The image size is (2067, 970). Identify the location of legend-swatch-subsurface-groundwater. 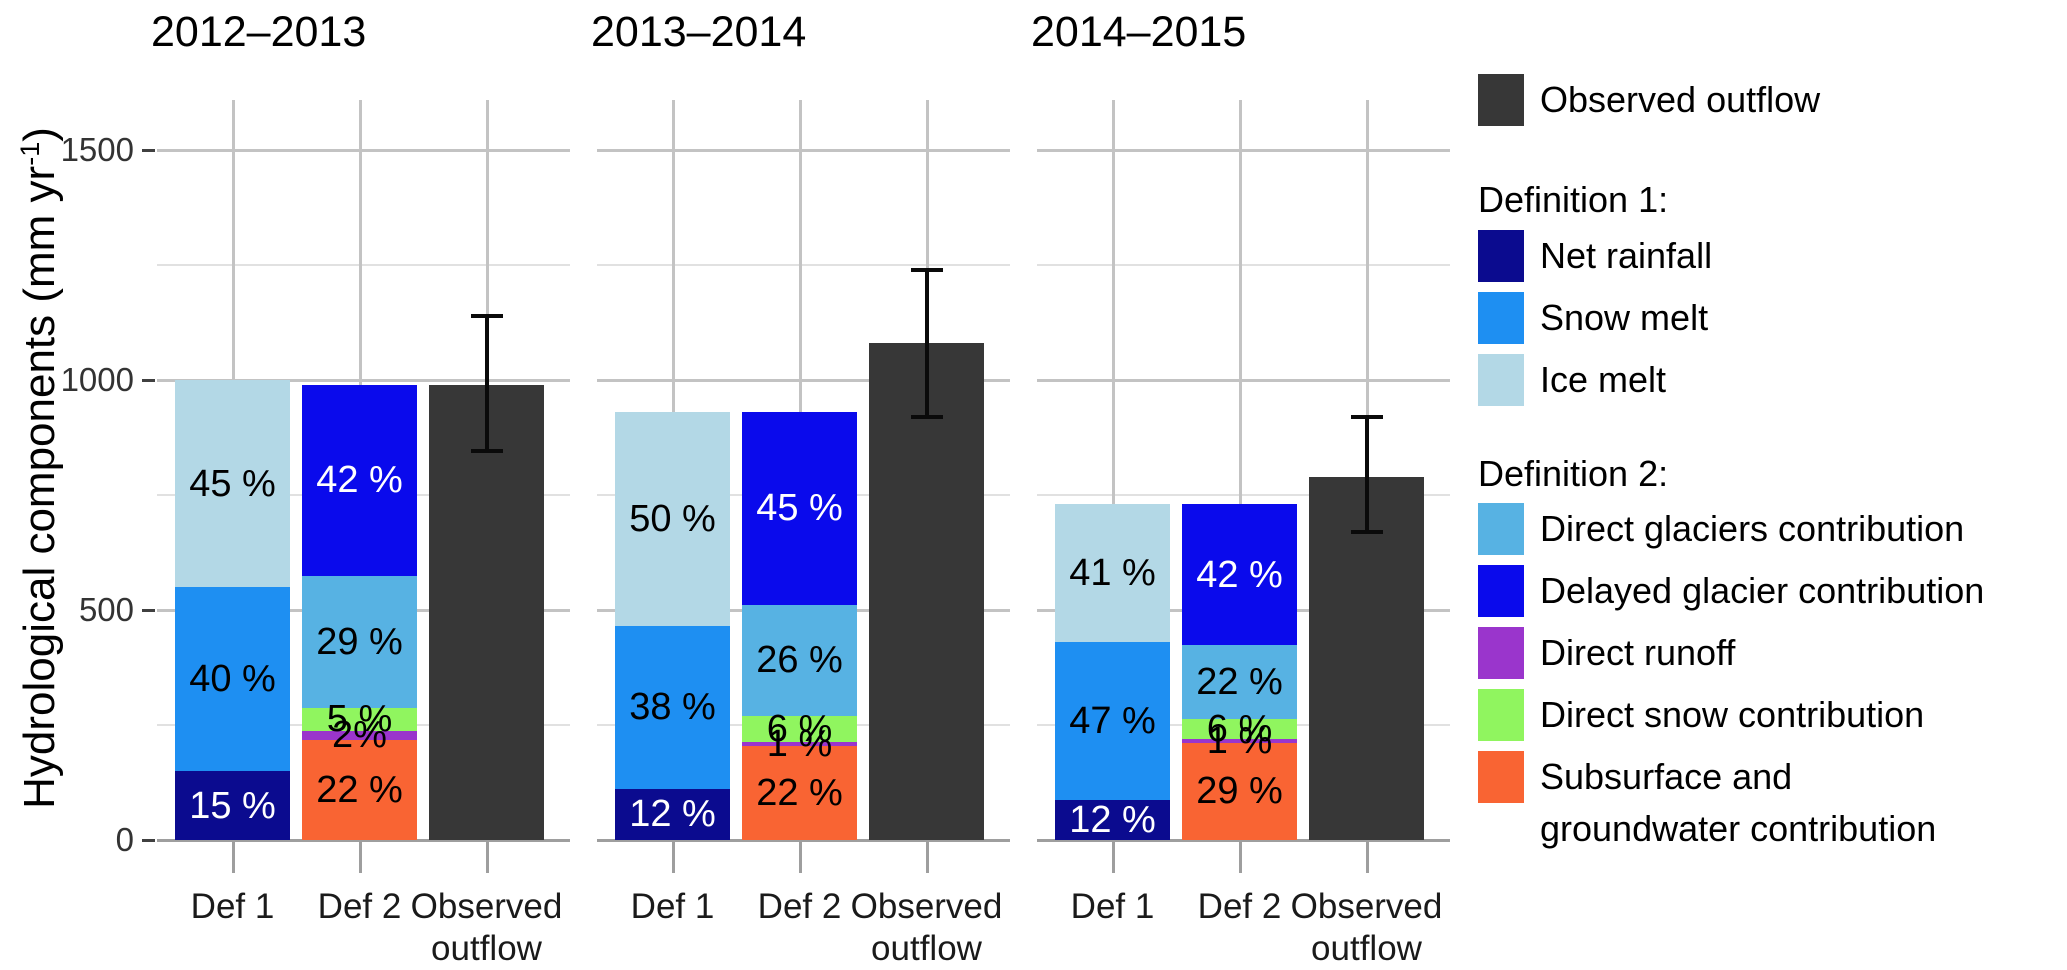
(1501, 777).